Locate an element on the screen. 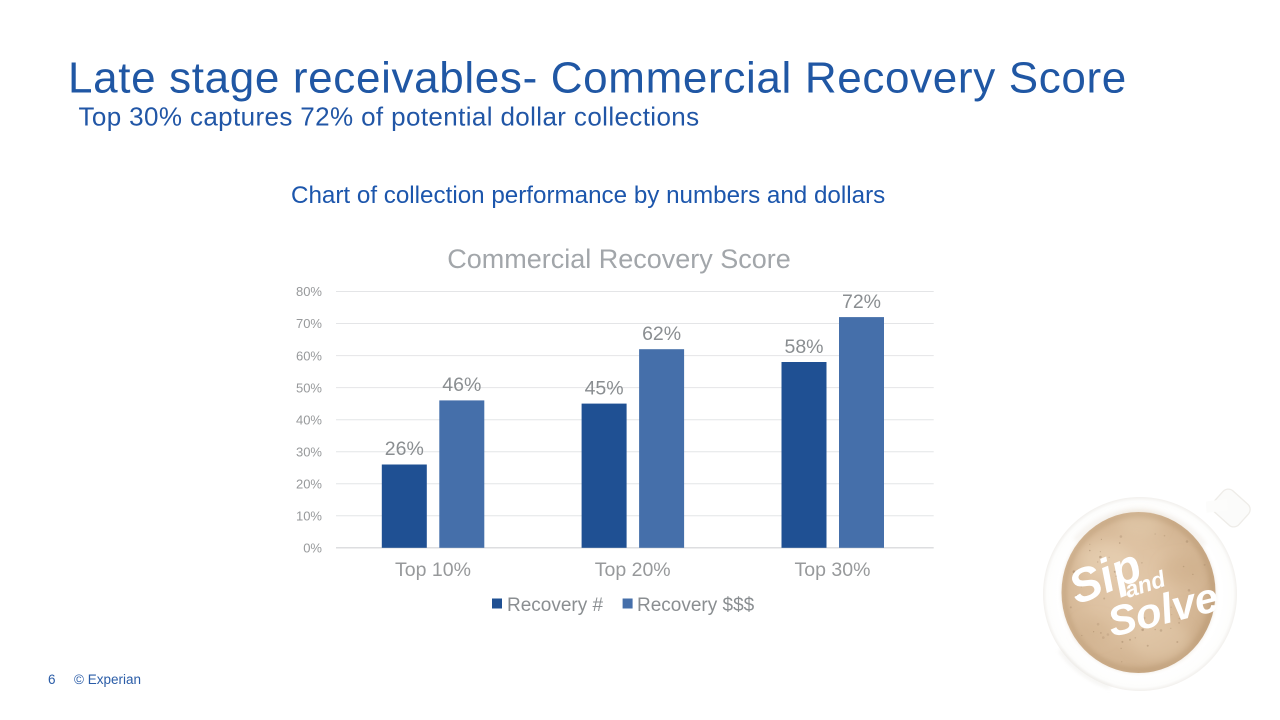 Image resolution: width=1280 pixels, height=720 pixels. svg-text: © Experian is located at coordinates (107, 679).